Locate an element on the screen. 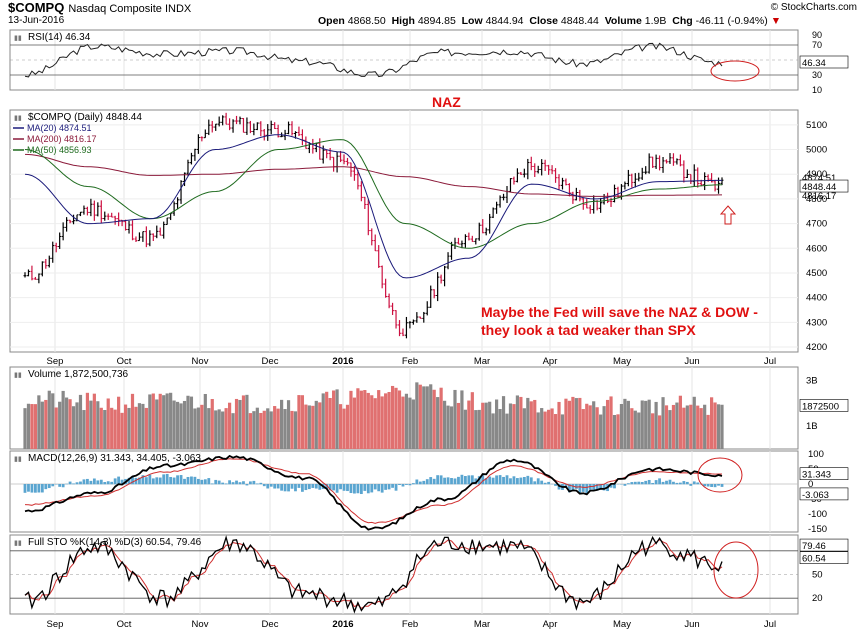  price-label-ma20: 4874.51 is located at coordinates (819, 178).